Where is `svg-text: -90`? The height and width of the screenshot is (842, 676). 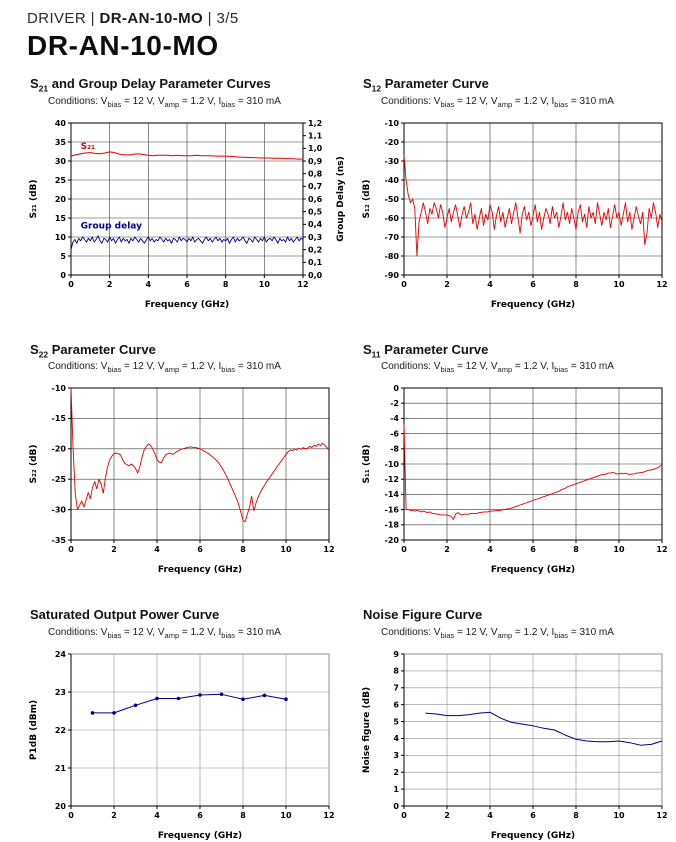
svg-text: -90 is located at coordinates (392, 274).